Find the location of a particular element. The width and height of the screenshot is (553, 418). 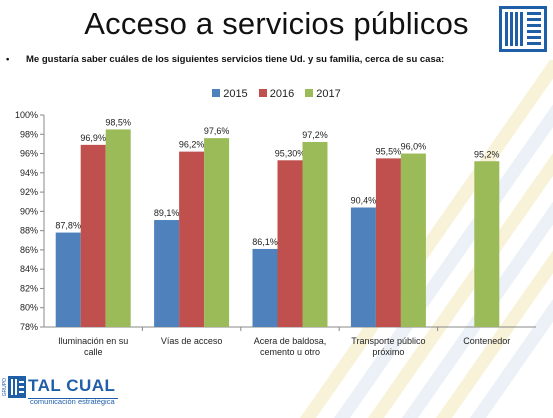

y-tick-label: 98% is located at coordinates (29, 134).